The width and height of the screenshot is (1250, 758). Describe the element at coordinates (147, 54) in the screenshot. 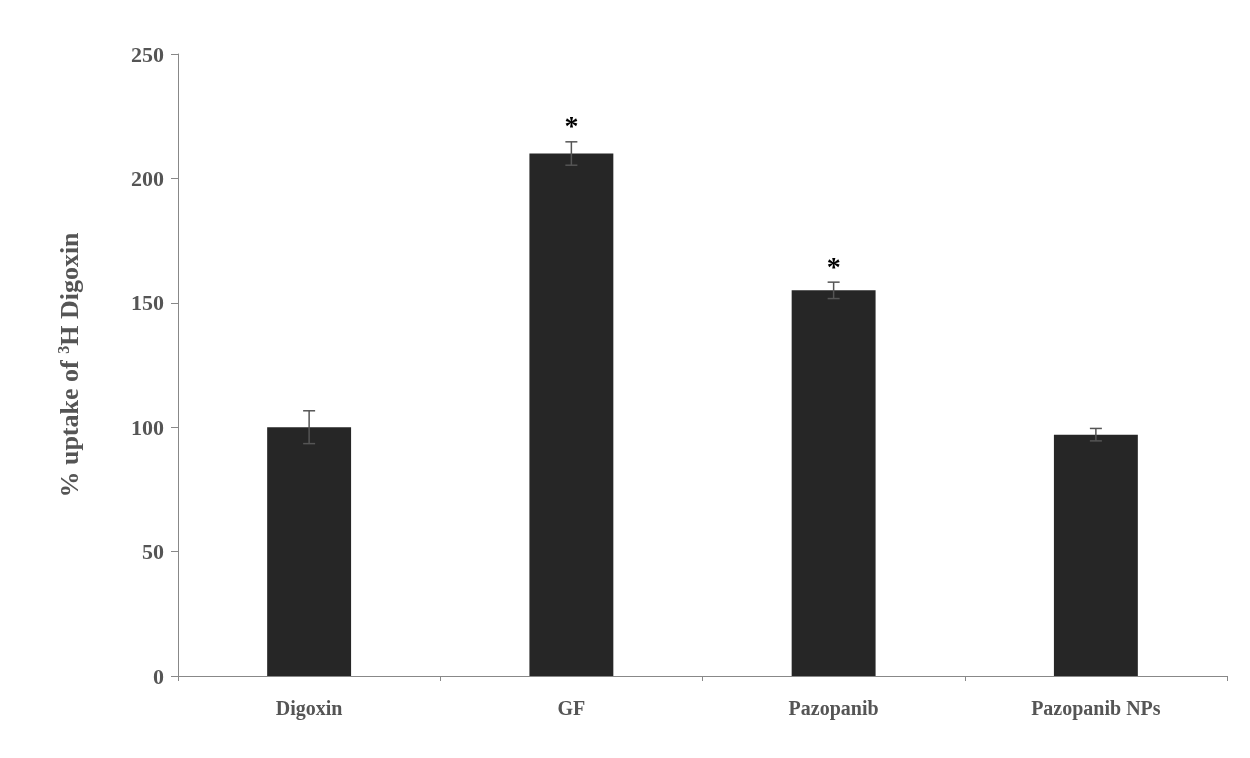

I see `y-tick-label: 250` at that location.